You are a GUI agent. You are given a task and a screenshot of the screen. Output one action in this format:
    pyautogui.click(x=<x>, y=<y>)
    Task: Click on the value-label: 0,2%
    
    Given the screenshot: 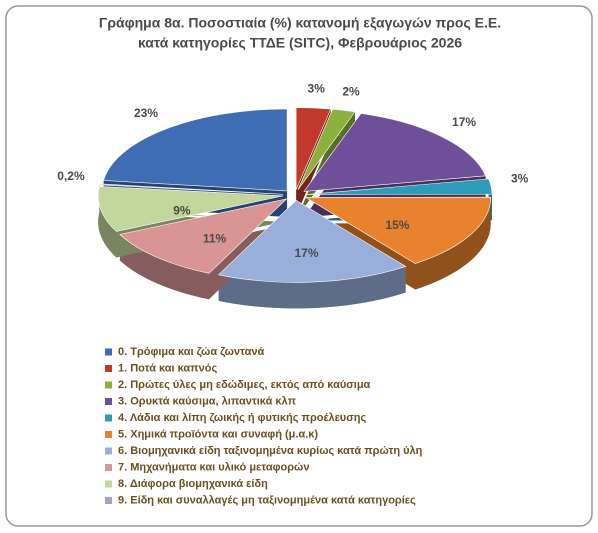 What is the action you would take?
    pyautogui.click(x=71, y=176)
    